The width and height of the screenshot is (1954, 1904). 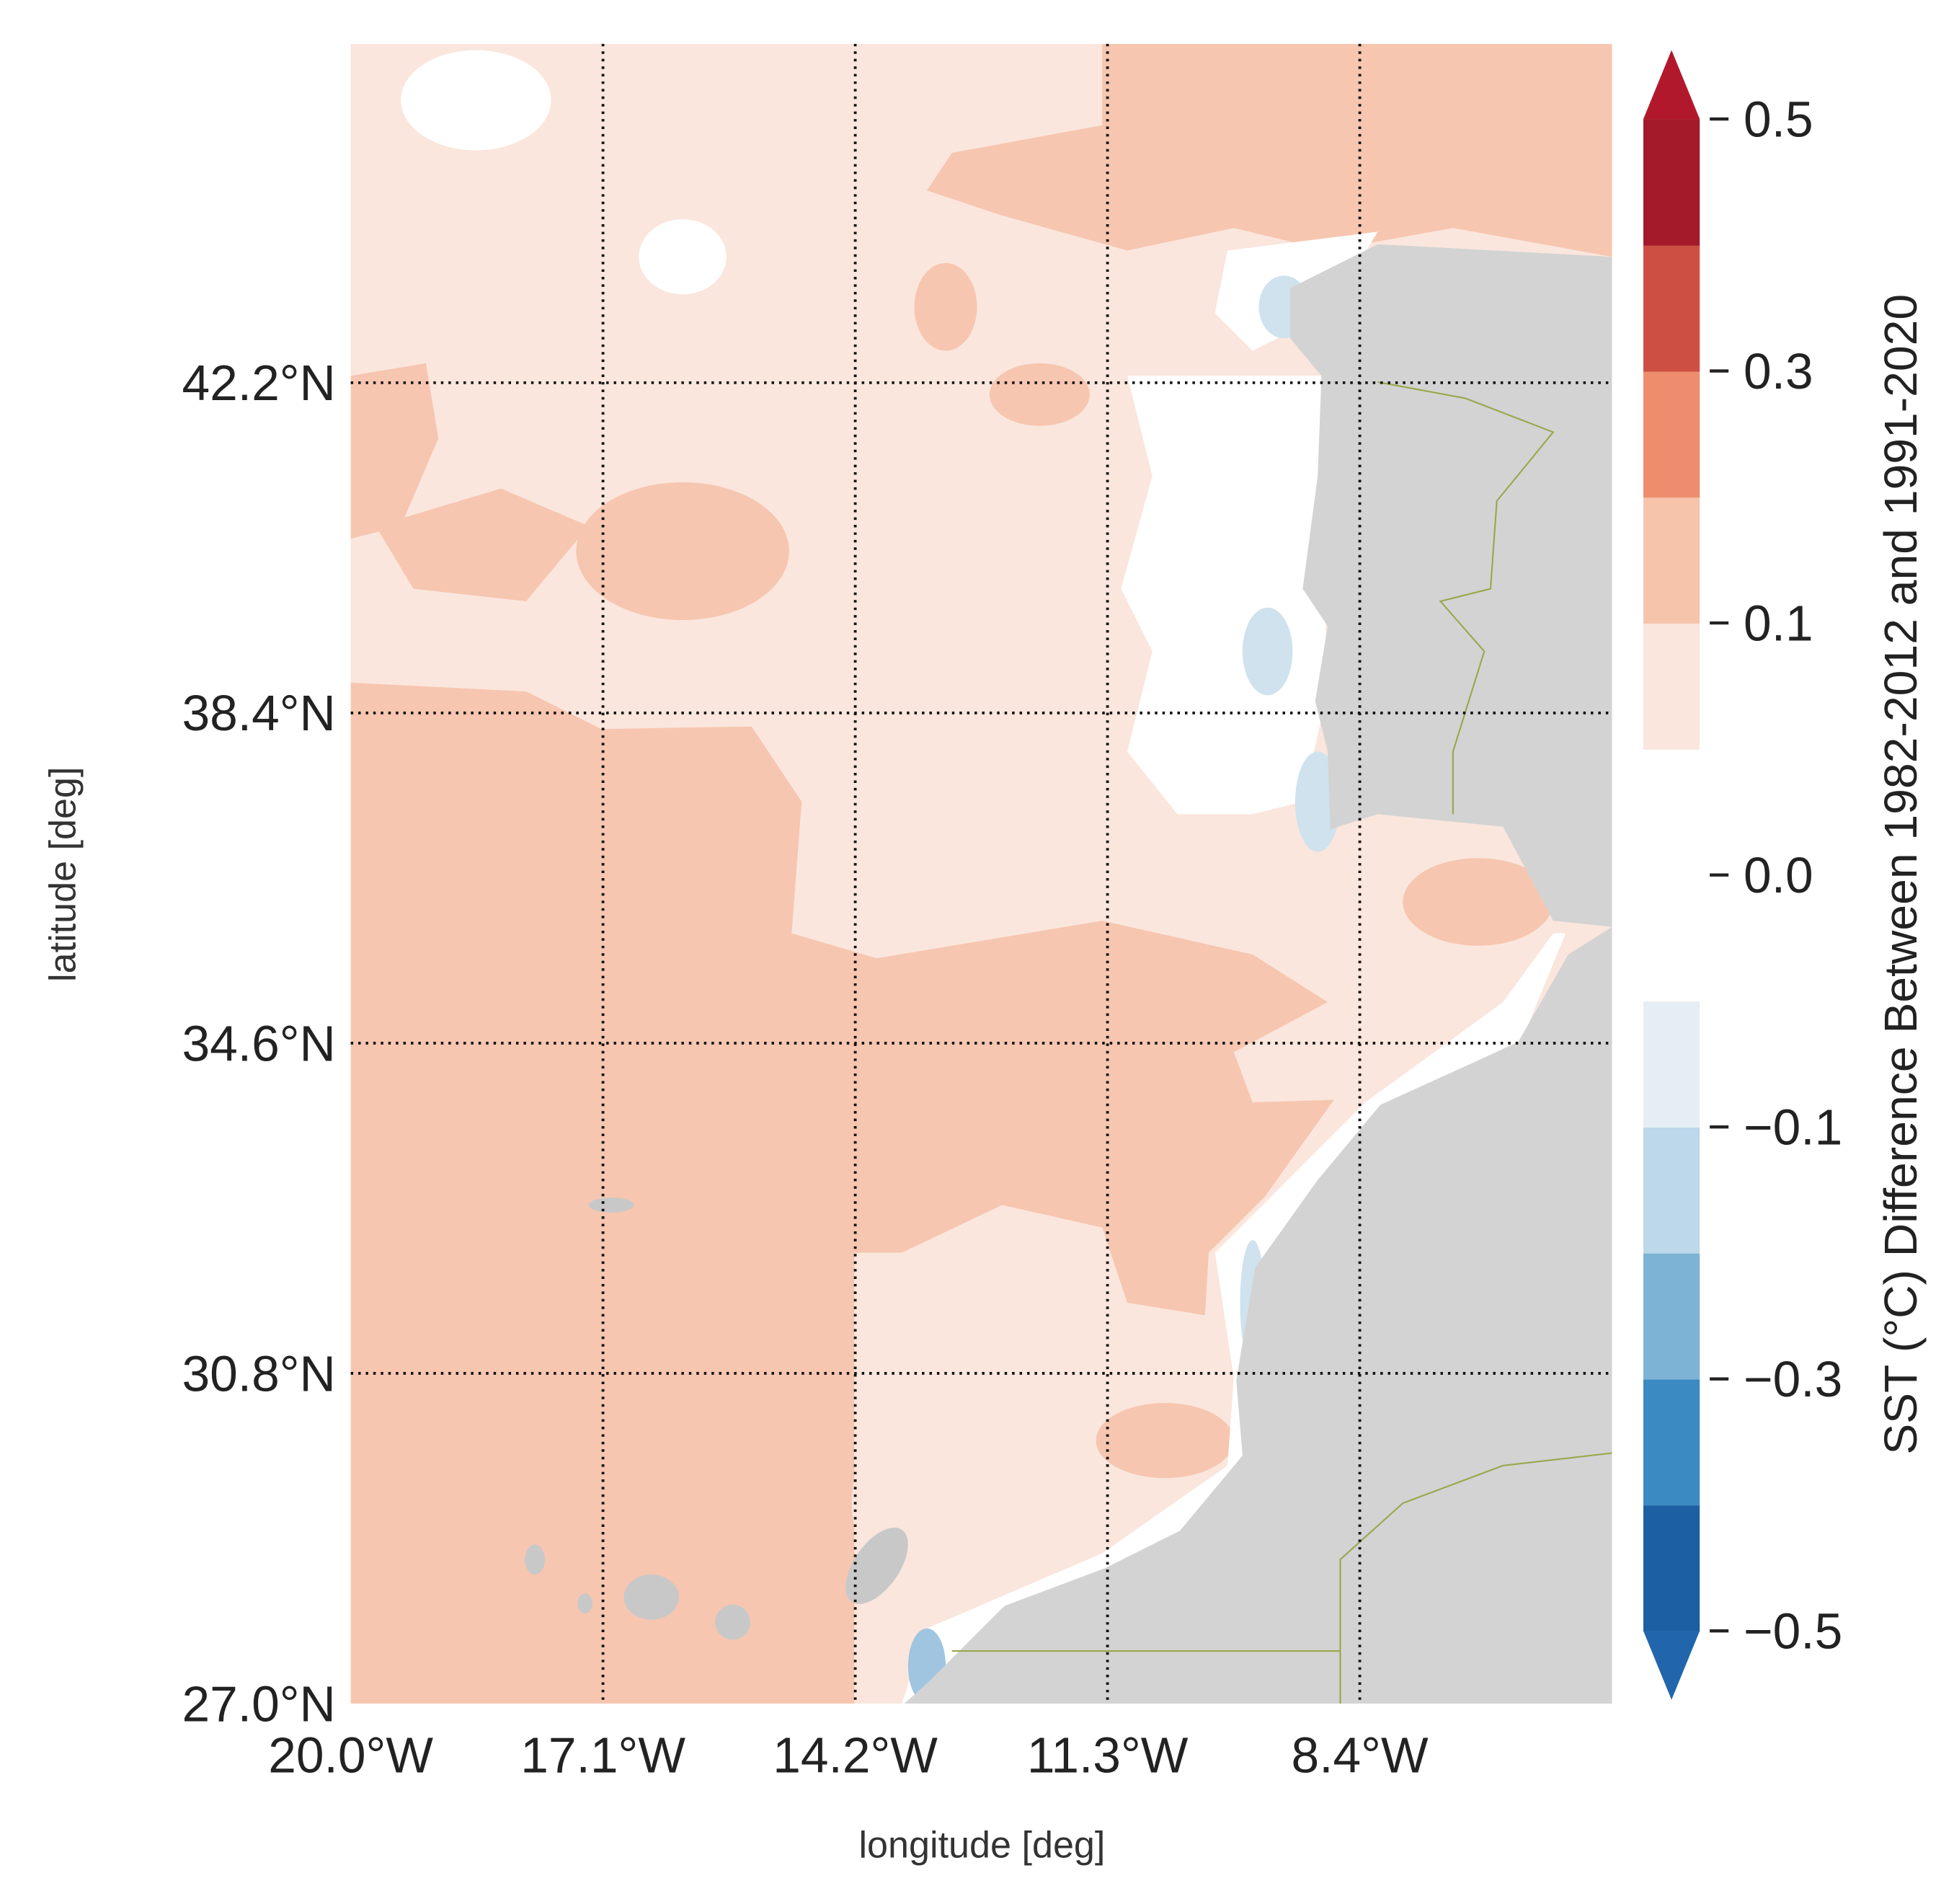 I want to click on colorbar: 0.5 0.3 0.1 0.0 −0.1 −0.3 −0.5, so click(x=1742, y=875).